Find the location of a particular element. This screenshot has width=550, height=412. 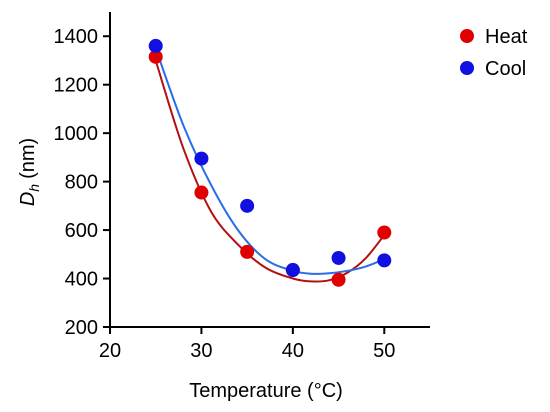

x-ticks: 20 30 40 50 is located at coordinates (247, 344).